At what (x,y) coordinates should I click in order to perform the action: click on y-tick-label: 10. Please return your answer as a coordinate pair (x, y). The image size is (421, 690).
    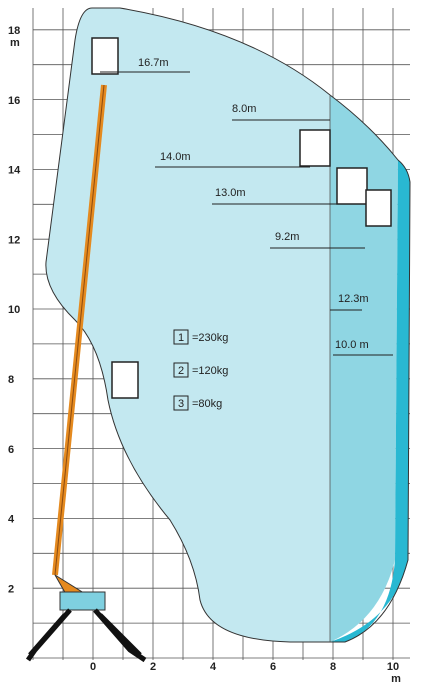
    Looking at the image, I should click on (14, 310).